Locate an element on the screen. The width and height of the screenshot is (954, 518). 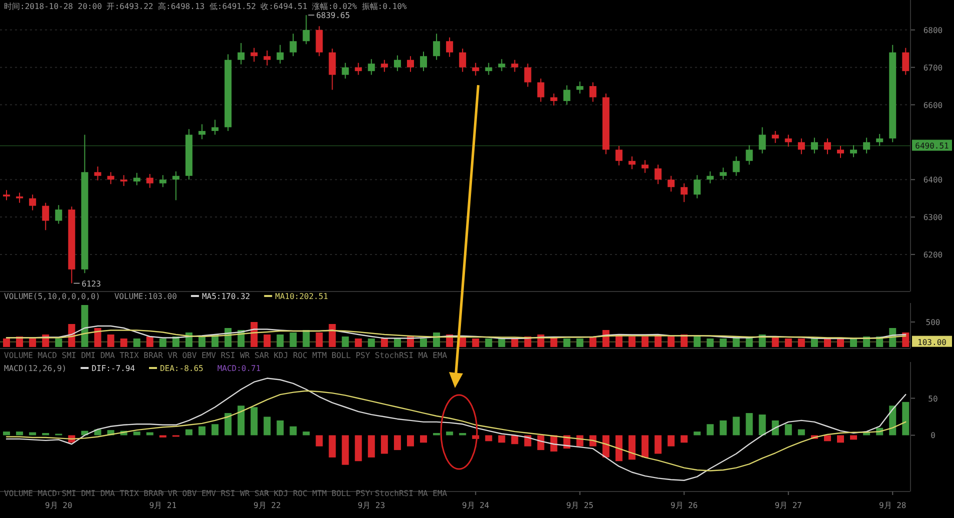
ref-line-label: 6490.51 is located at coordinates (932, 146).